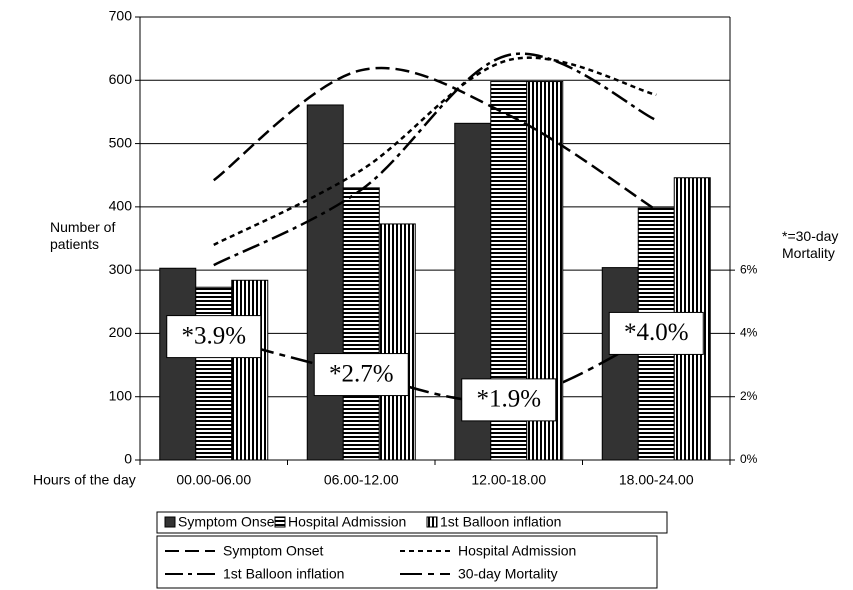 This screenshot has height=590, width=853. I want to click on y-tick-label: 200, so click(121, 332).